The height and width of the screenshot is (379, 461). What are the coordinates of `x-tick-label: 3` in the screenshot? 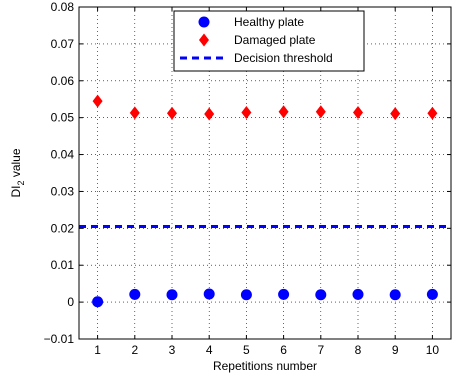 It's located at (172, 350).